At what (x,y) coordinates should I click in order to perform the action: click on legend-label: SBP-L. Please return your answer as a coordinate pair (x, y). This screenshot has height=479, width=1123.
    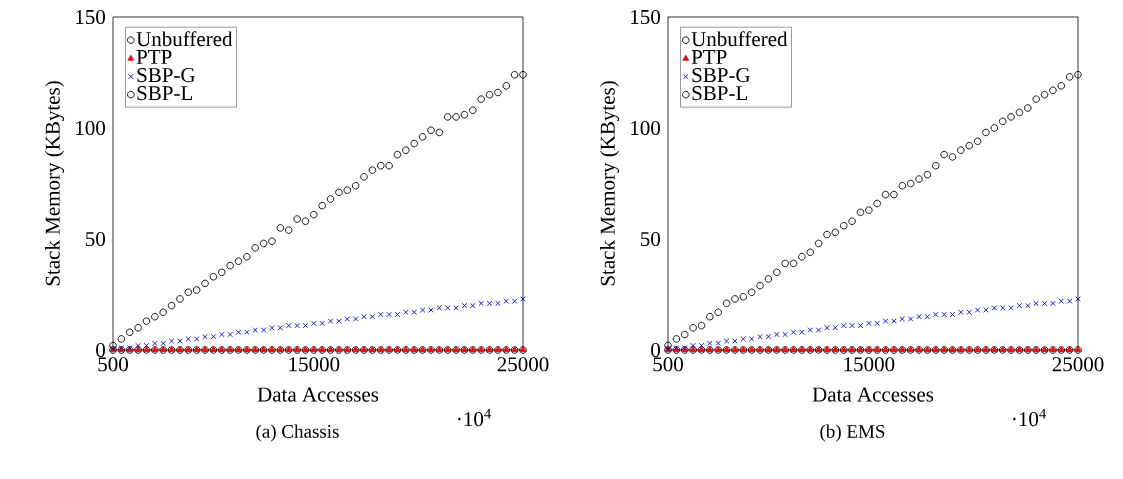
    Looking at the image, I should click on (720, 93).